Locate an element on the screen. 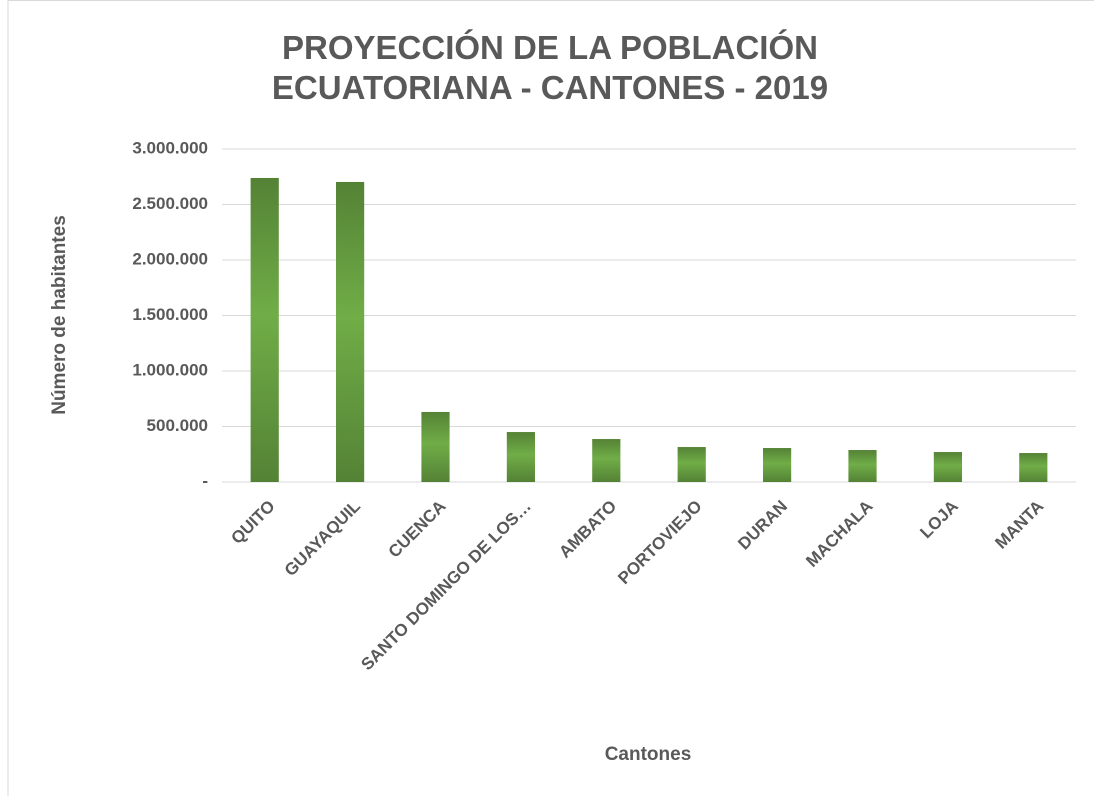 The height and width of the screenshot is (796, 1094). y-tick-label: 2.000.000 is located at coordinates (170, 258).